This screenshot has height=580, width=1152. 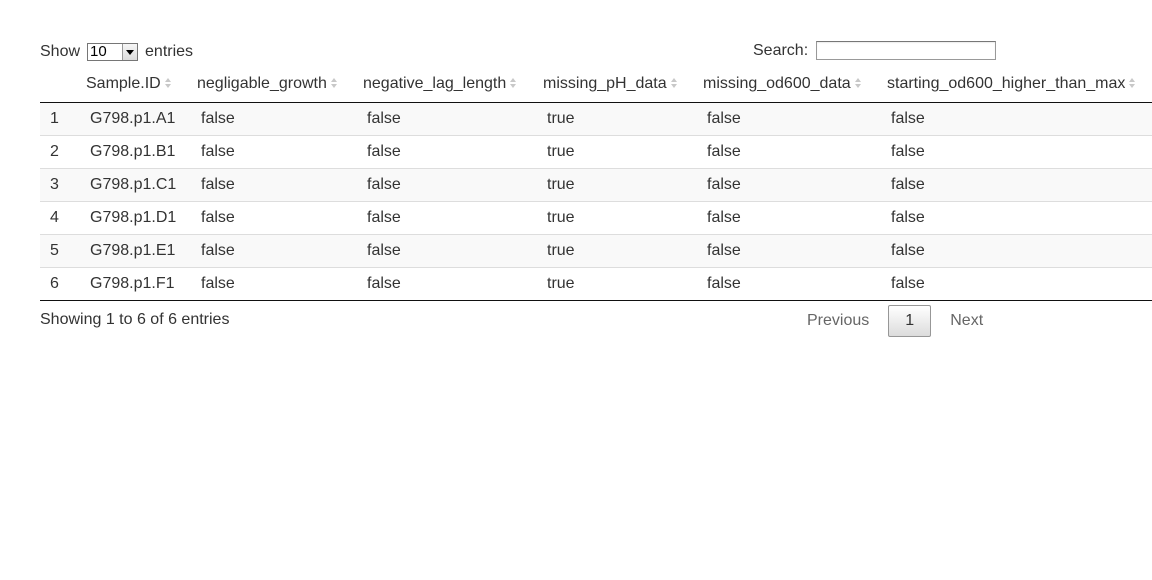 What do you see at coordinates (777, 83) in the screenshot?
I see `column-header-label: missing_od600_data` at bounding box center [777, 83].